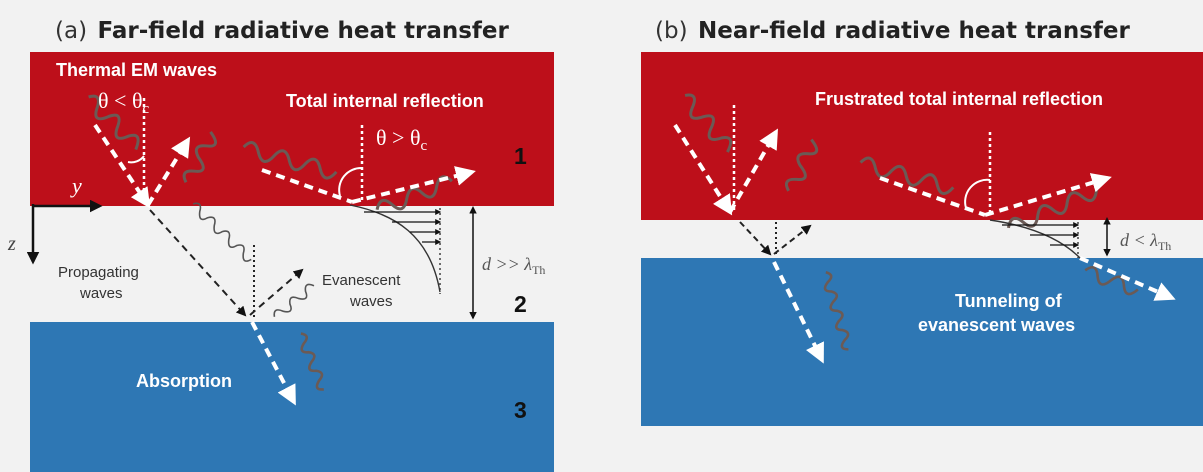 The image size is (1203, 472). Describe the element at coordinates (802, 165) in the screenshot. I see `reflected-wave-b-left` at that location.